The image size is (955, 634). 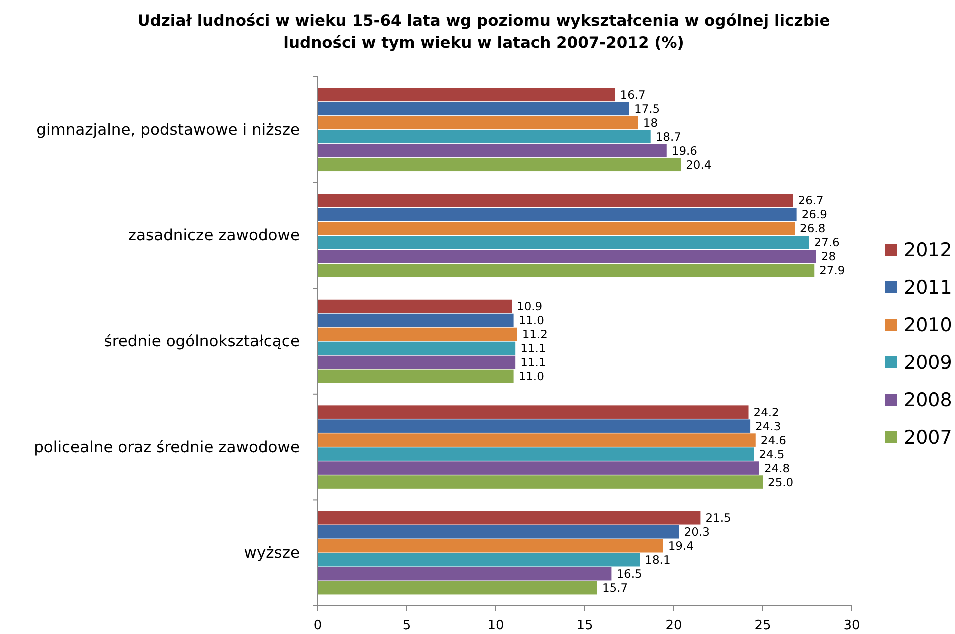 I want to click on y-tick-label: zasadnicze zawodowe, so click(x=214, y=235).